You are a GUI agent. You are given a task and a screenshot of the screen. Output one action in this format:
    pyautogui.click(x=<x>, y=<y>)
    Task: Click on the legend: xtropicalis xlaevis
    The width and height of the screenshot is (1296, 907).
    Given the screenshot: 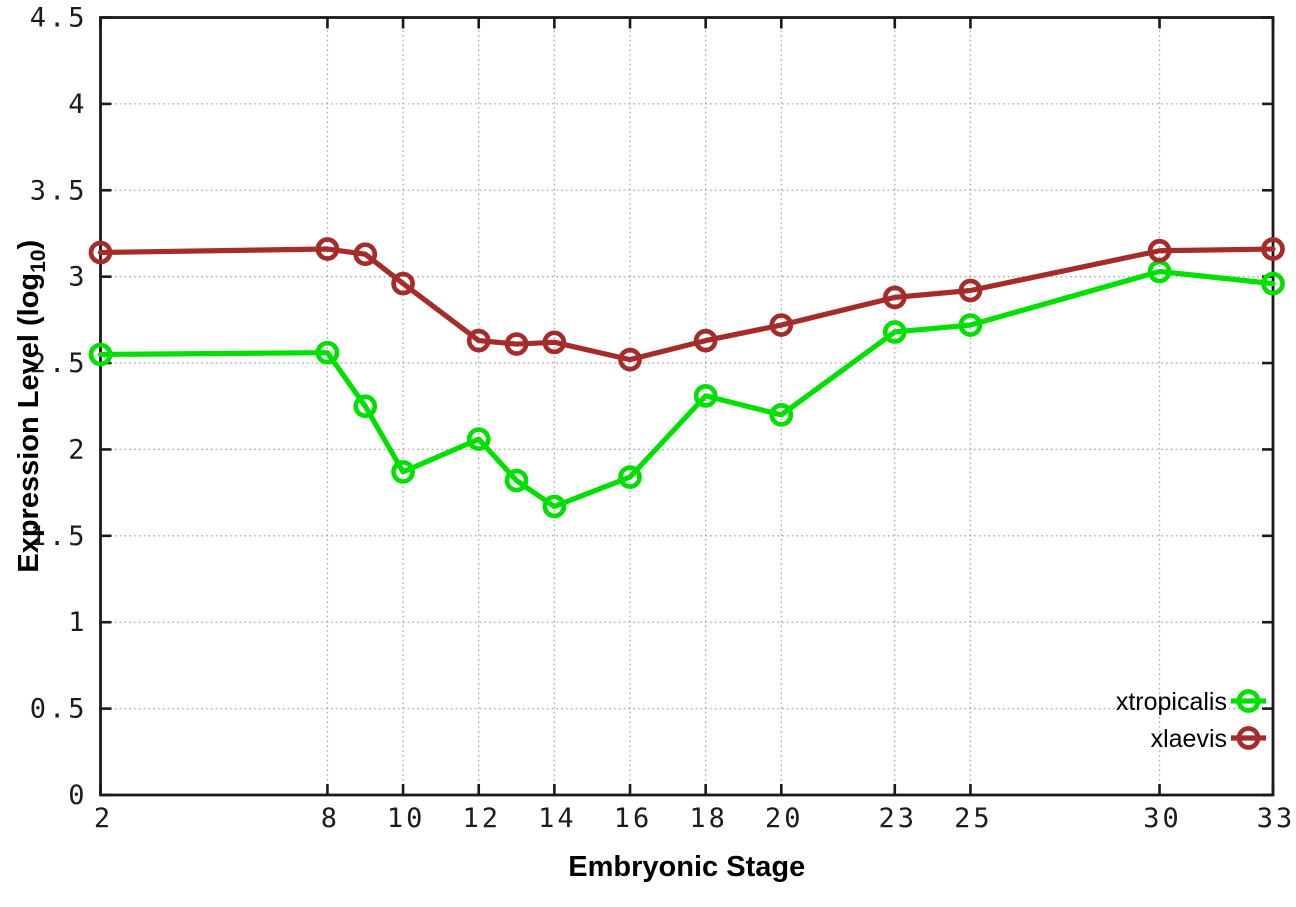 What is the action you would take?
    pyautogui.click(x=1191, y=720)
    